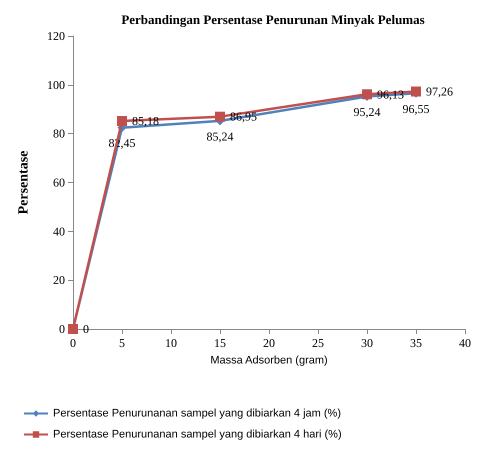  Describe the element at coordinates (59, 280) in the screenshot. I see `y-tick-label: 20` at that location.